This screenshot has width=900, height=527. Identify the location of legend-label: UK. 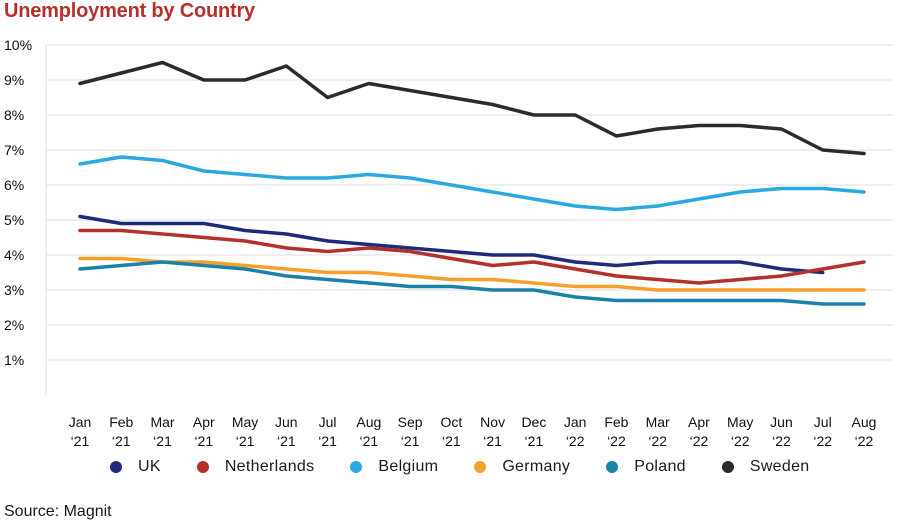
(149, 466).